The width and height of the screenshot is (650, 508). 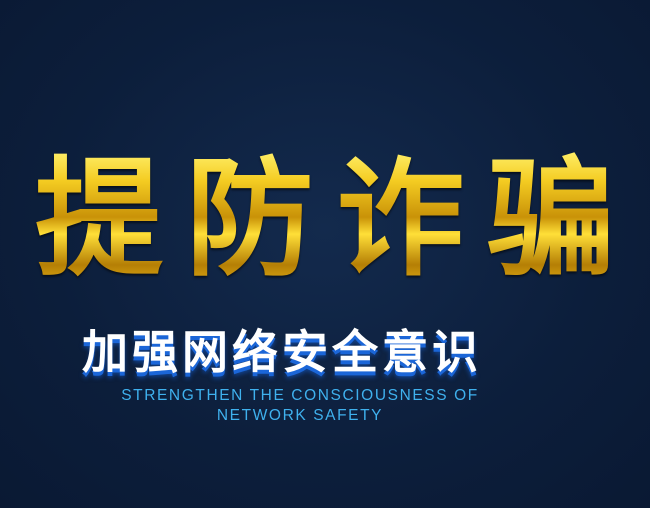 What do you see at coordinates (250, 220) in the screenshot?
I see `headline-char-fang: 防` at bounding box center [250, 220].